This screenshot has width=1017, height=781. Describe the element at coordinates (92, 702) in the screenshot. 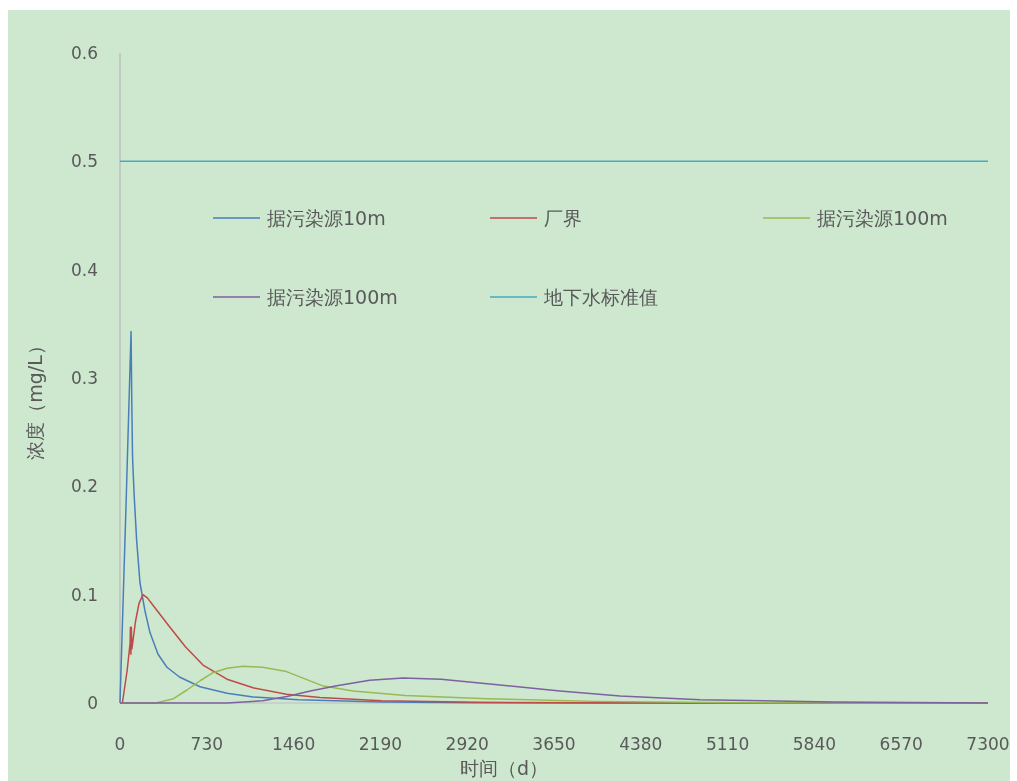

I see `y-tick-label: 0` at that location.